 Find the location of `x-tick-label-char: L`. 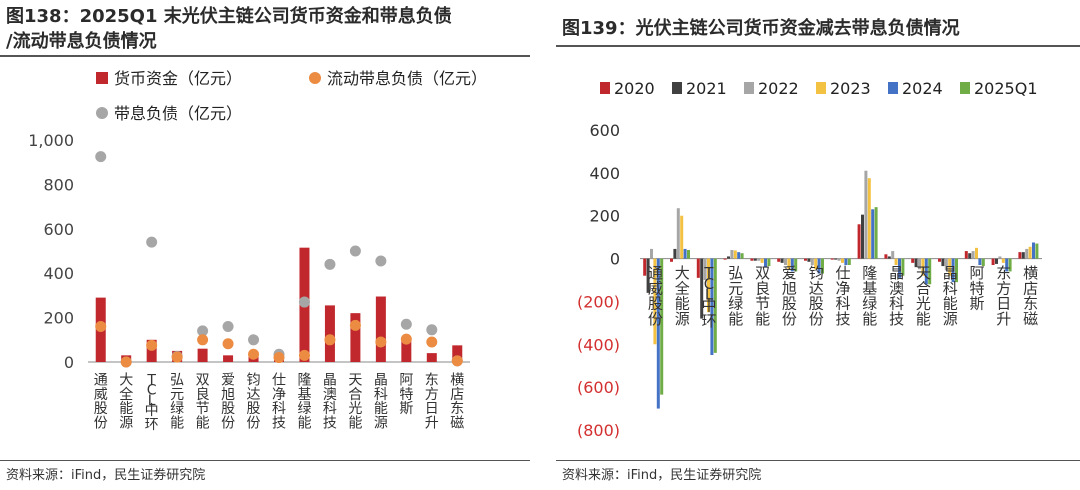

x-tick-label-char: L is located at coordinates (709, 295).